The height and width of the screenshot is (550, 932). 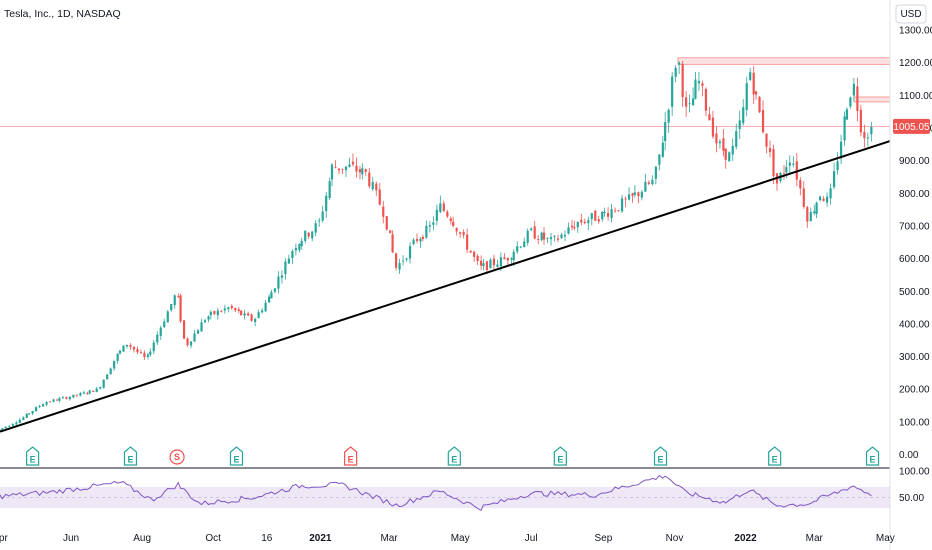 I want to click on split-marker-circle, so click(x=177, y=457).